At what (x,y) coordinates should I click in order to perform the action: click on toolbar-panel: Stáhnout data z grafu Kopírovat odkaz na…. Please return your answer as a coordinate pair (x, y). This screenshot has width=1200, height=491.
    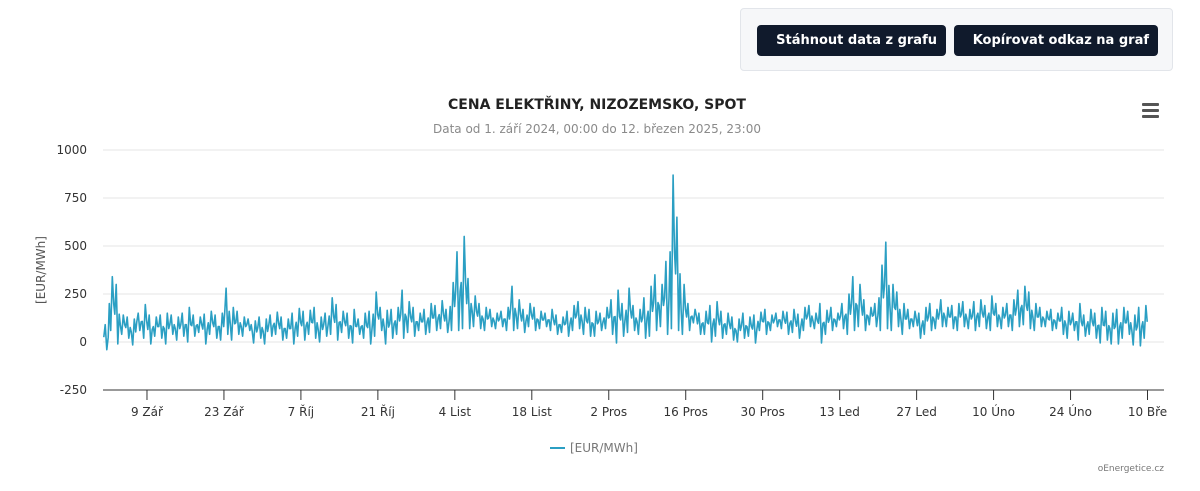
    Looking at the image, I should click on (956, 39).